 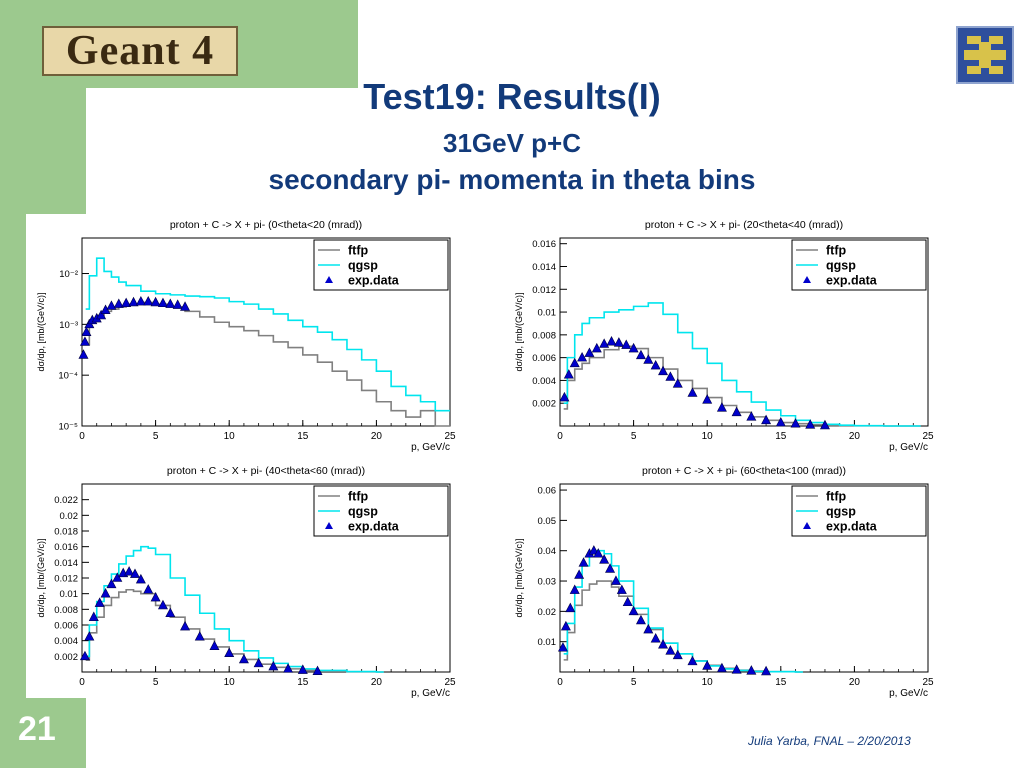 What do you see at coordinates (634, 682) in the screenshot?
I see `x-tick-label: 5` at bounding box center [634, 682].